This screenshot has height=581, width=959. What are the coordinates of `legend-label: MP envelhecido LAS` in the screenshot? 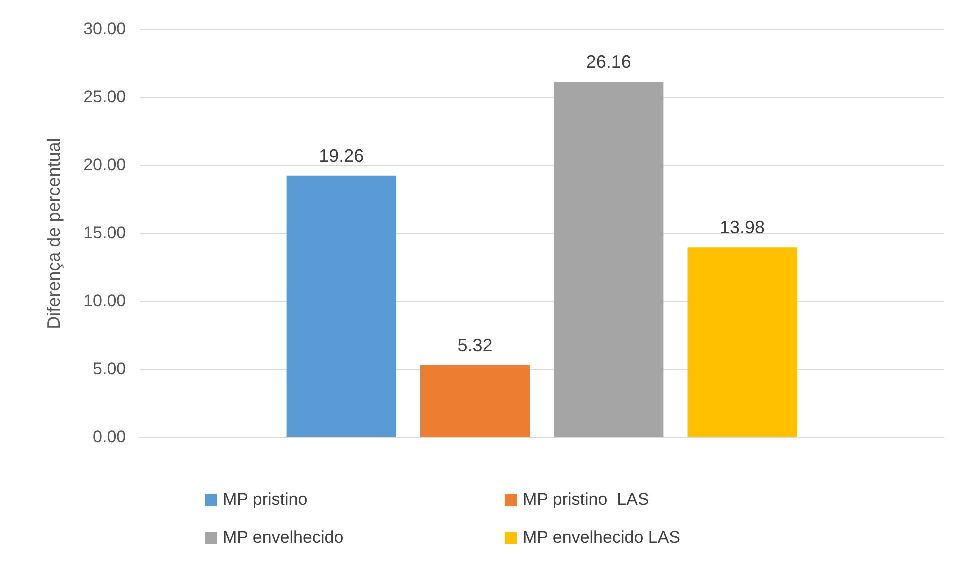 It's located at (602, 538).